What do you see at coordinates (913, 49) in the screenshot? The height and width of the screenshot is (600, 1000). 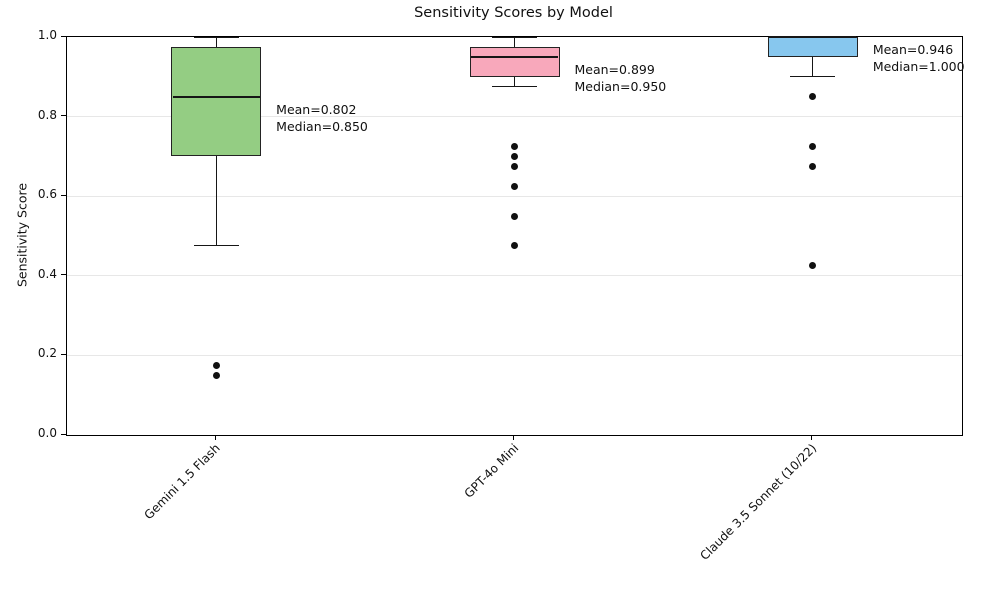 I see `stats-annotation-line: Mean=0.946` at bounding box center [913, 49].